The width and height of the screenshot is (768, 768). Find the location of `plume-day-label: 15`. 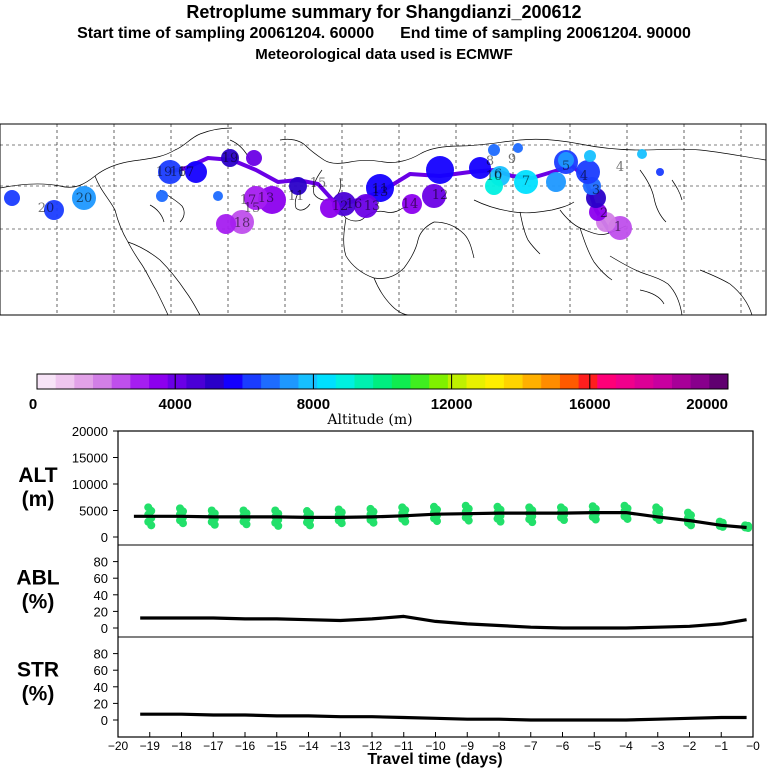

plume-day-label: 15 is located at coordinates (252, 208).